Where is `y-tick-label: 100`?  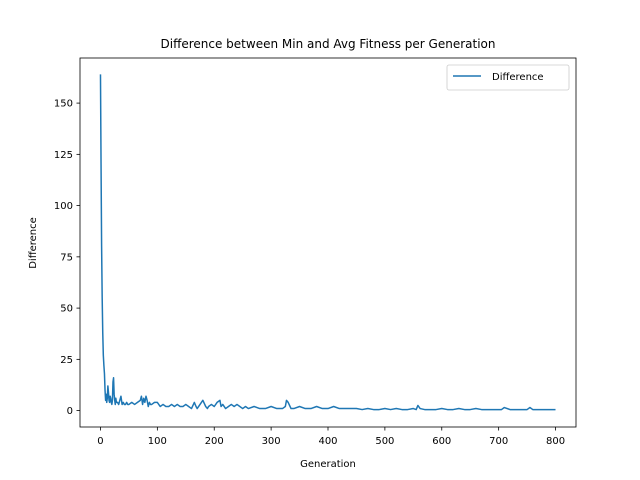
y-tick-label: 100 is located at coordinates (63, 206).